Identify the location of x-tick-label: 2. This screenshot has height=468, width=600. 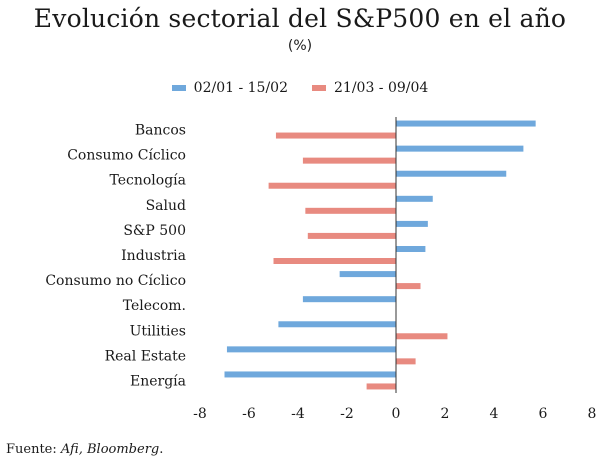
(445, 414).